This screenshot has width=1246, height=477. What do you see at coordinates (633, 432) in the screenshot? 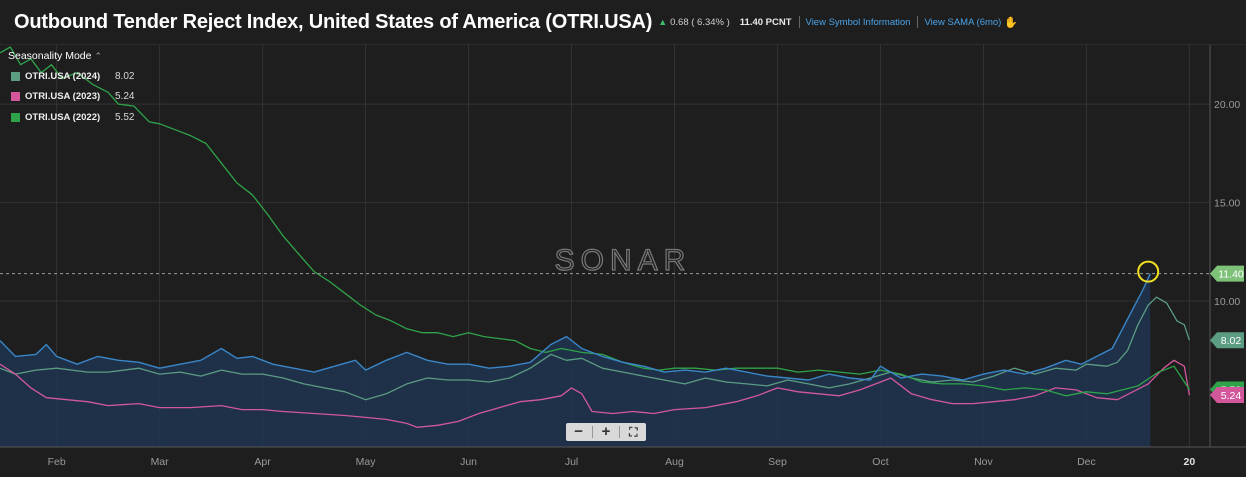
I see `fit-screen-button: ⛶` at bounding box center [633, 432].